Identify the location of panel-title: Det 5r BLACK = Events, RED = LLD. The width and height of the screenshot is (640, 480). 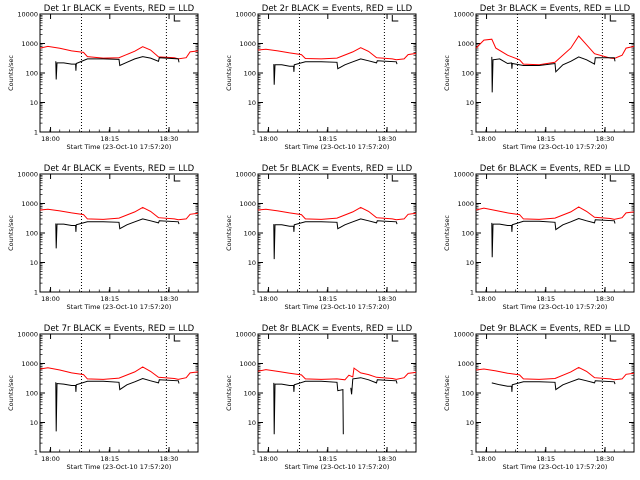
(337, 169).